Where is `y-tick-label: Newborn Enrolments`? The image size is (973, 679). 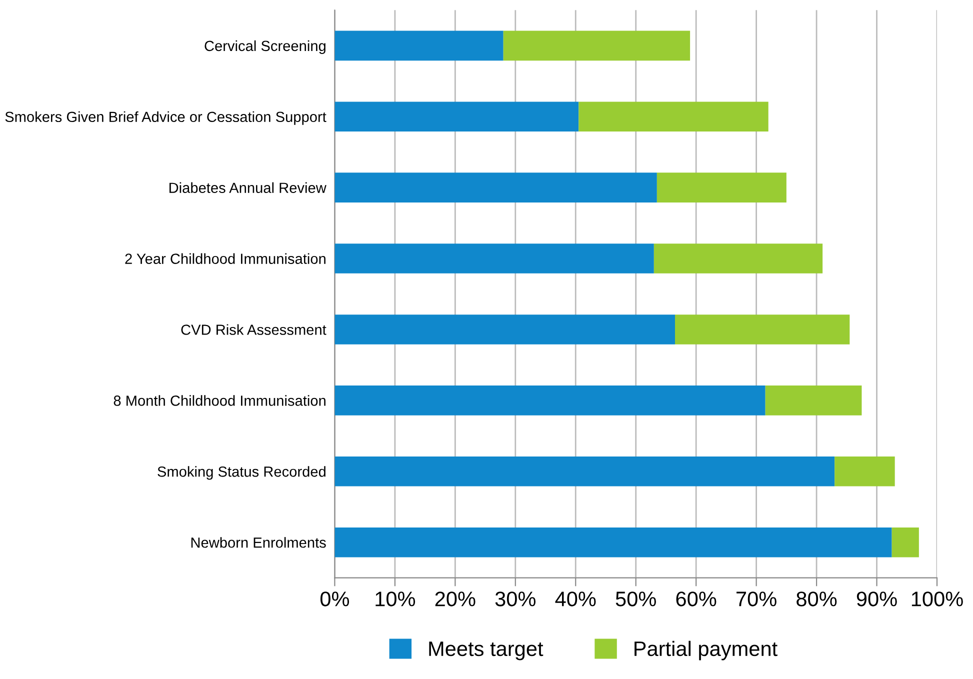
y-tick-label: Newborn Enrolments is located at coordinates (258, 542).